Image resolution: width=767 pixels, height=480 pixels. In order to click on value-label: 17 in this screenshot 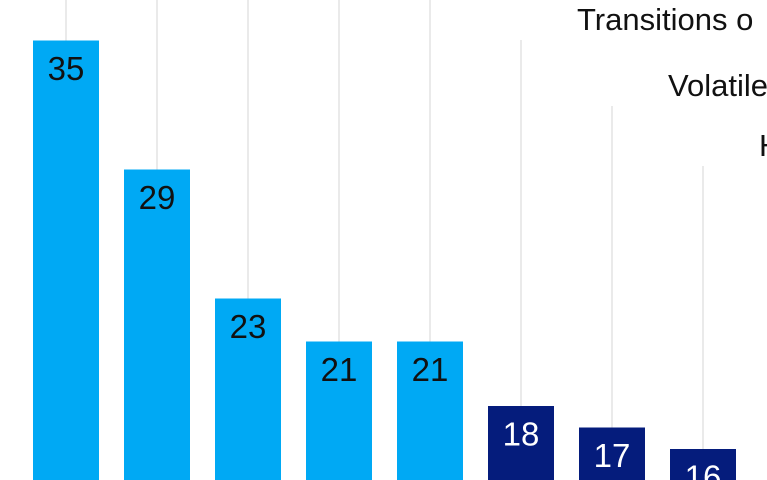, I will do `click(612, 455)`.